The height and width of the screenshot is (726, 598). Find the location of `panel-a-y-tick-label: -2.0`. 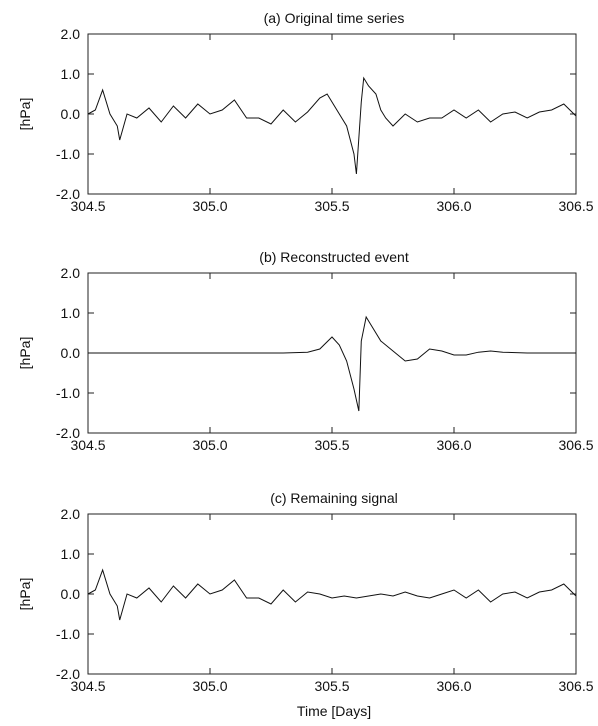

panel-a-y-tick-label: -2.0 is located at coordinates (68, 194).